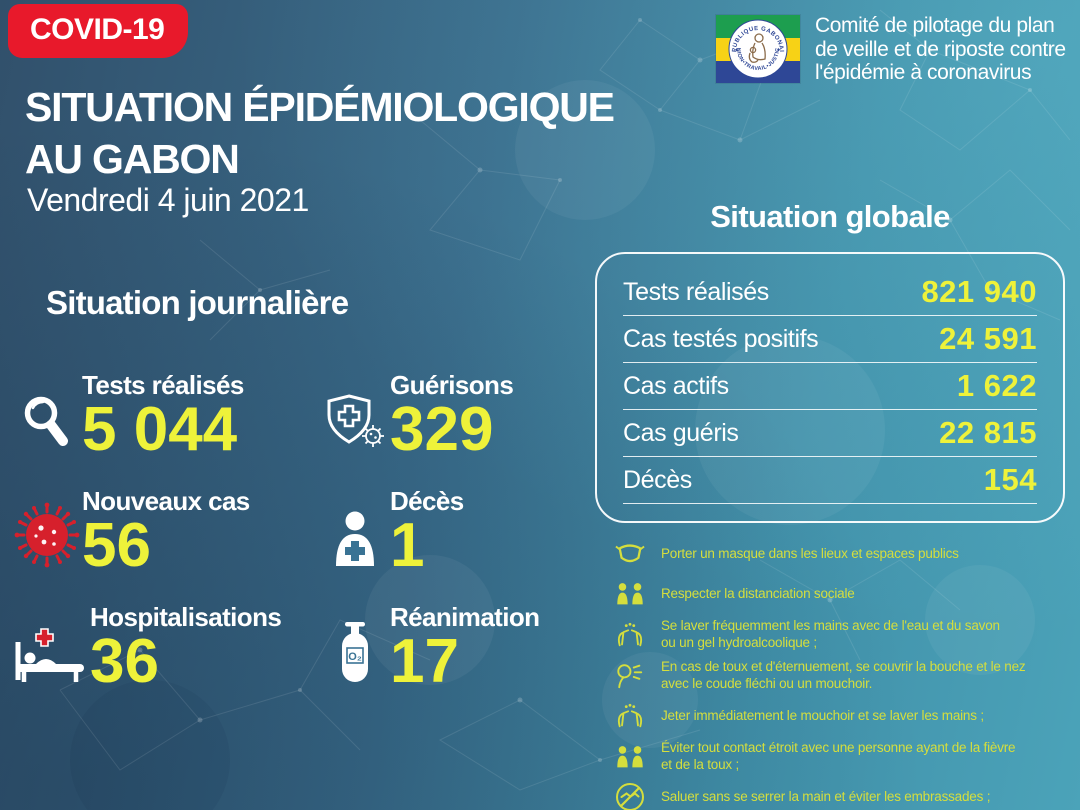 The height and width of the screenshot is (810, 1080). I want to click on stat-value: 5 044, so click(160, 429).